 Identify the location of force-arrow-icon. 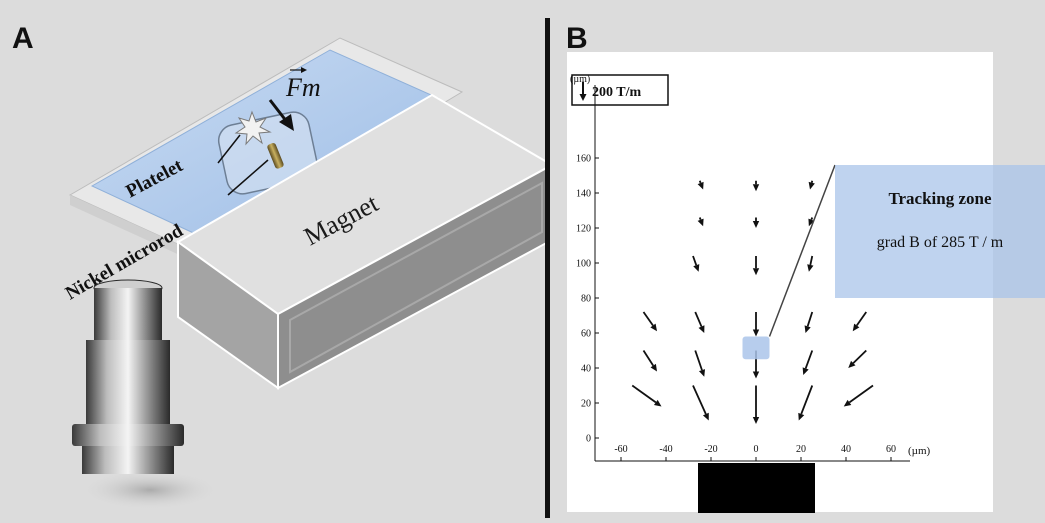
(281, 115).